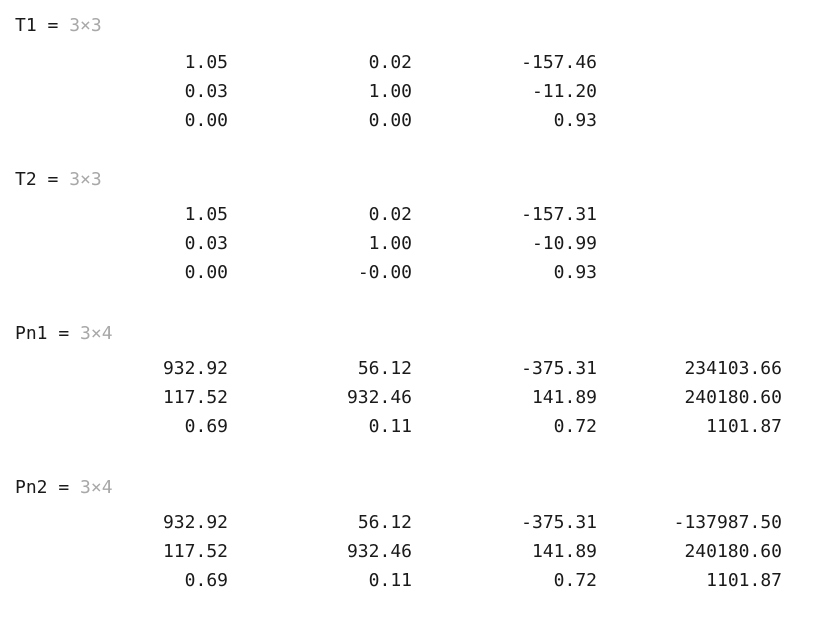 The height and width of the screenshot is (622, 826). What do you see at coordinates (413, 91) in the screenshot?
I see `matrix-row: 0.03 1.00 -11.20` at bounding box center [413, 91].